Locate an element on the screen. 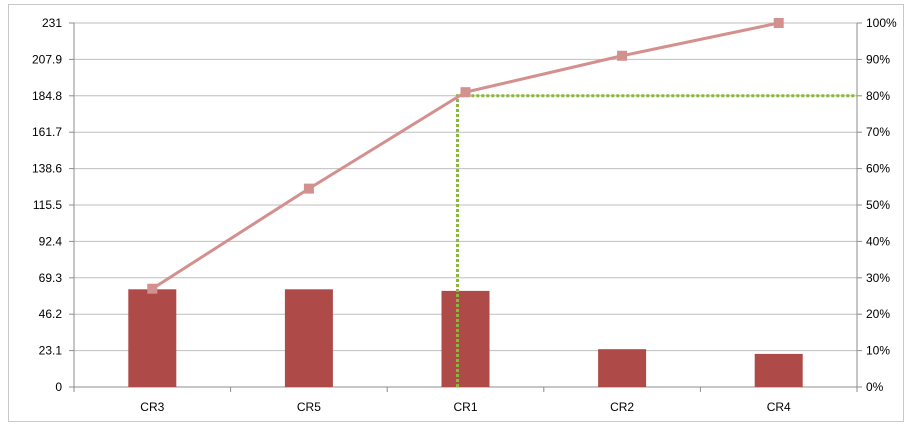  left-tick-label: 207.9 is located at coordinates (47, 59).